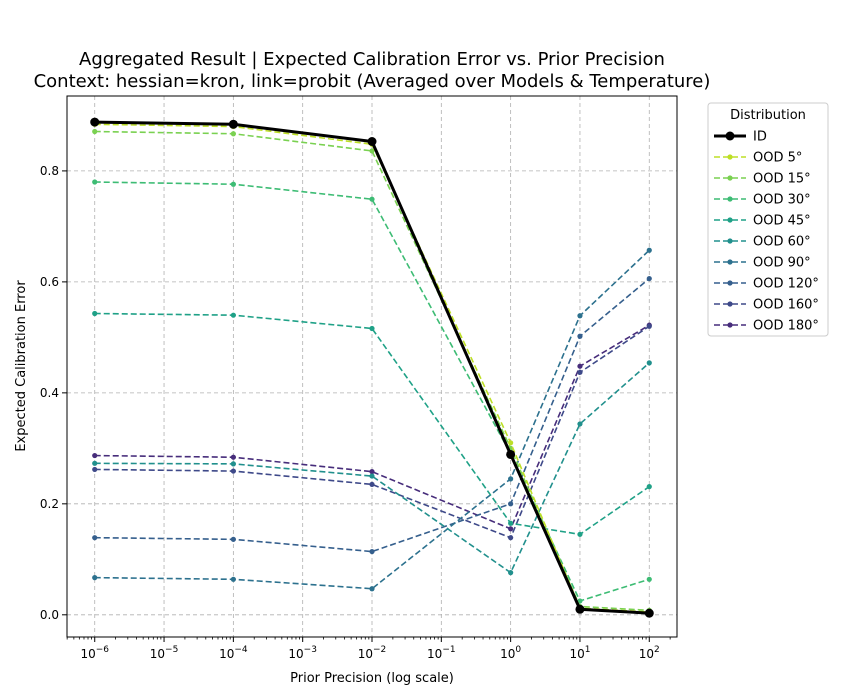  Describe the element at coordinates (786, 305) in the screenshot. I see `legend-label: OOD 160°` at that location.